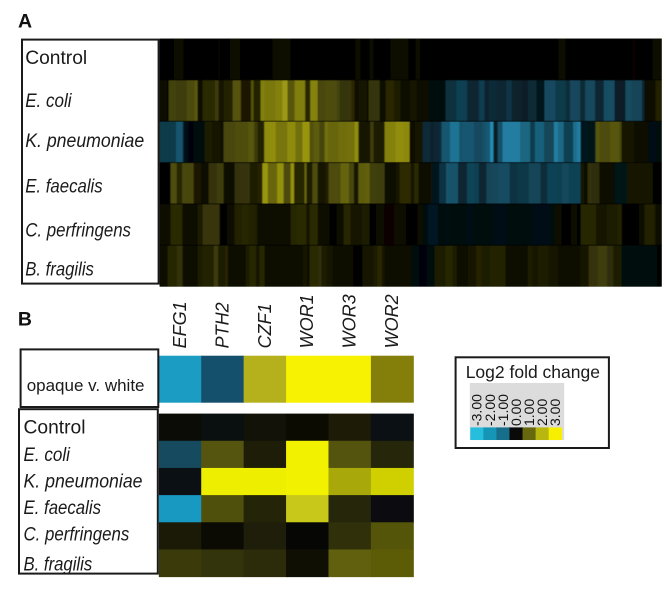  I want to click on svg-text: opaque v. white, so click(86, 385).